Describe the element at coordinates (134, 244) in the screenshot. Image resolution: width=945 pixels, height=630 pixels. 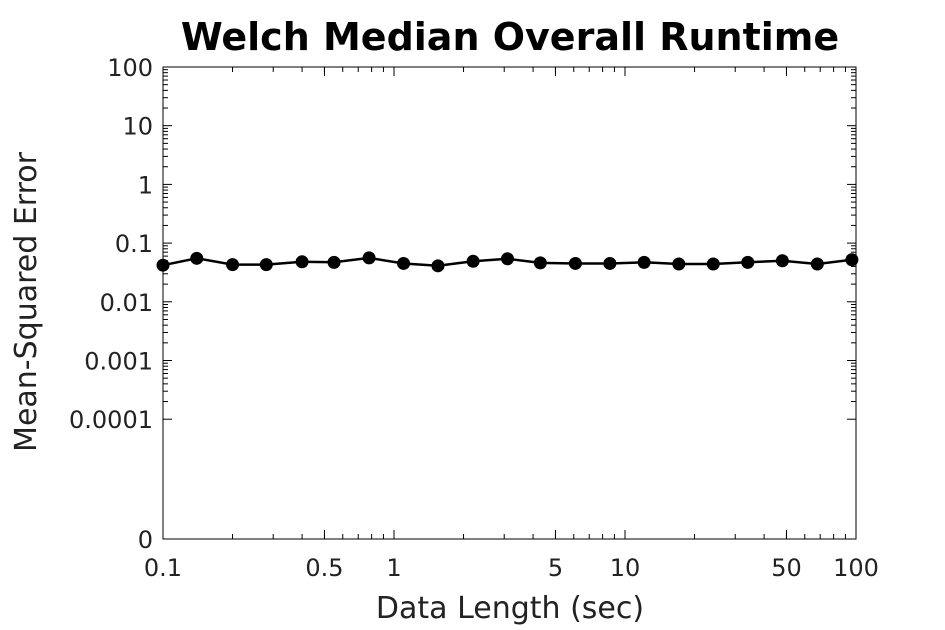
I see `y-tick-label: 0.1` at that location.